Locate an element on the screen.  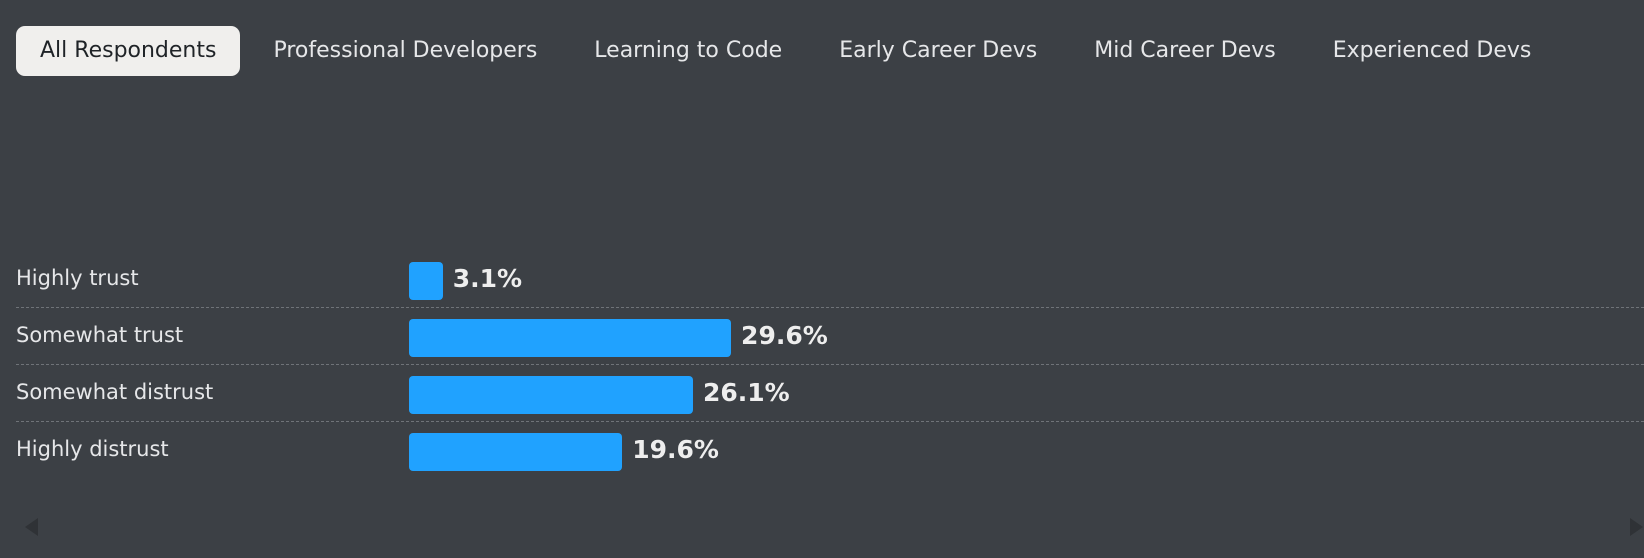
scroll-left-arrow-icon is located at coordinates (31, 527).